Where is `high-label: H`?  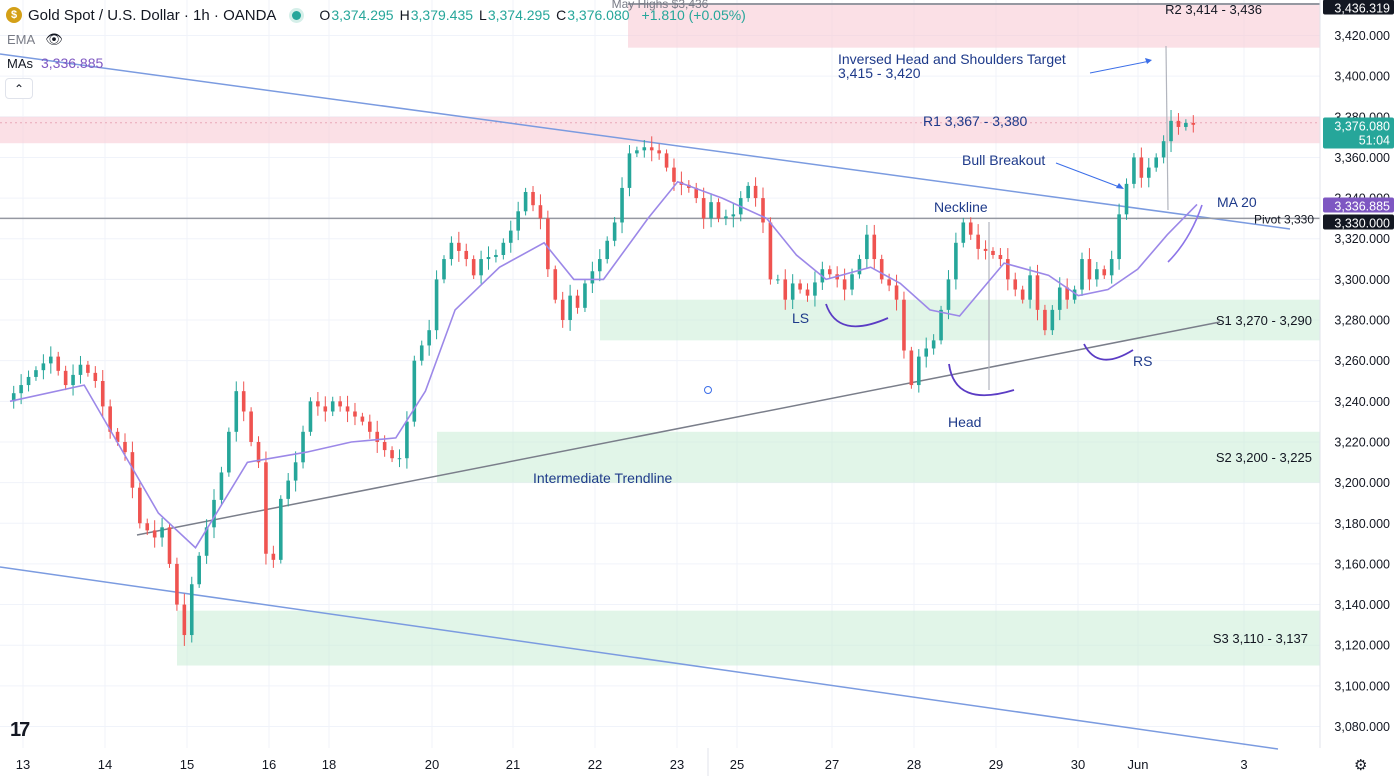
high-label: H is located at coordinates (404, 15).